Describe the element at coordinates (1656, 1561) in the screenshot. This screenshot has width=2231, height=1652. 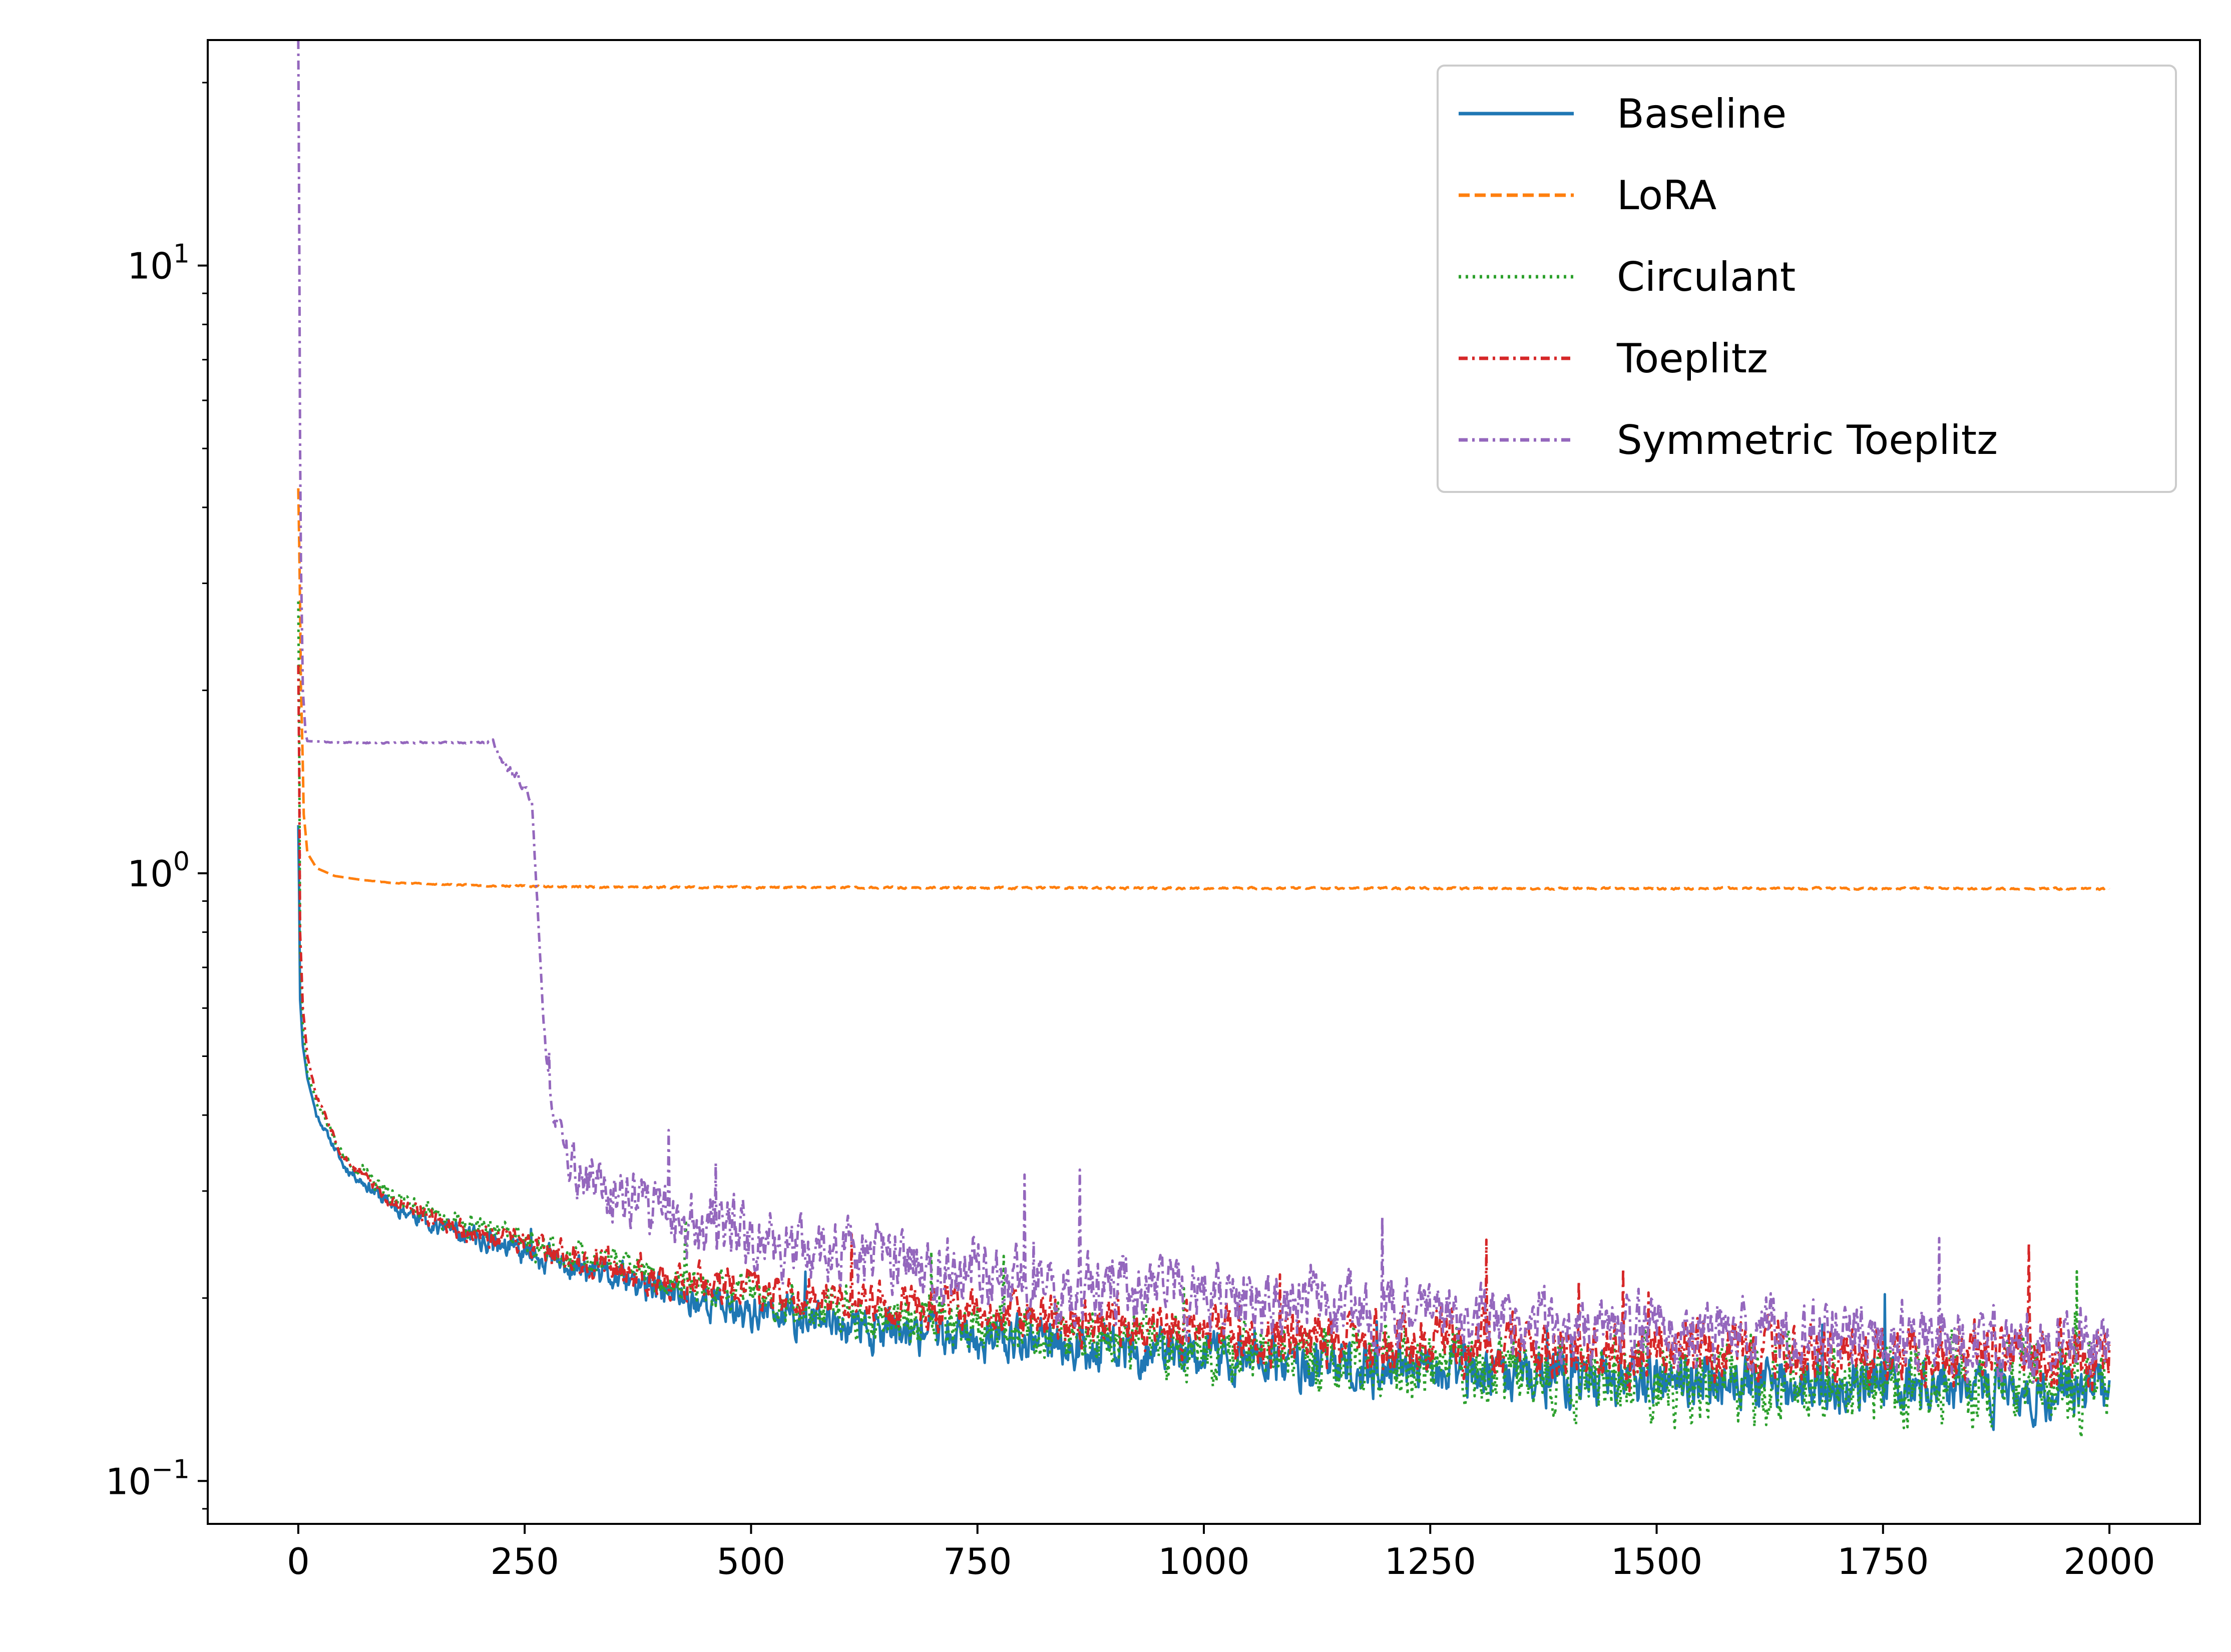
I see `x-tick-label: 1500` at that location.